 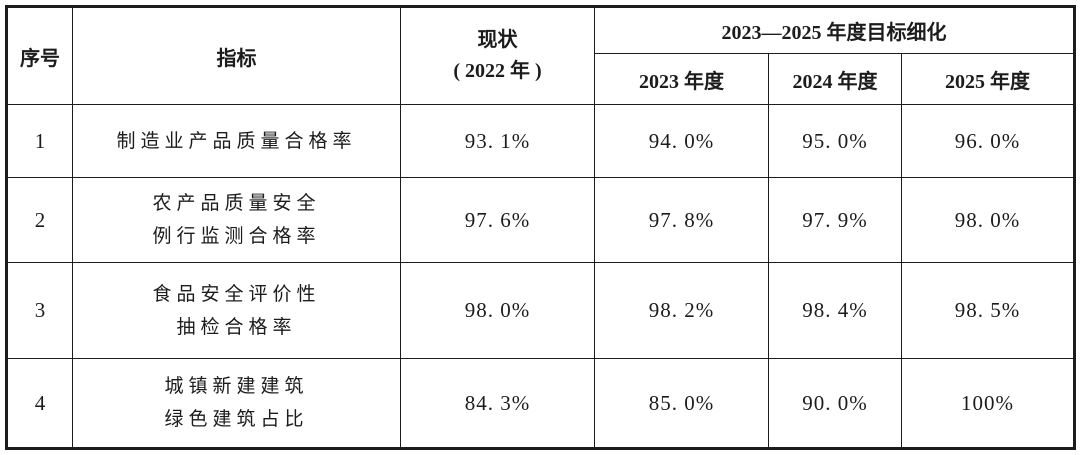 What do you see at coordinates (497, 40) in the screenshot?
I see `header-current-status-line1: 现状` at bounding box center [497, 40].